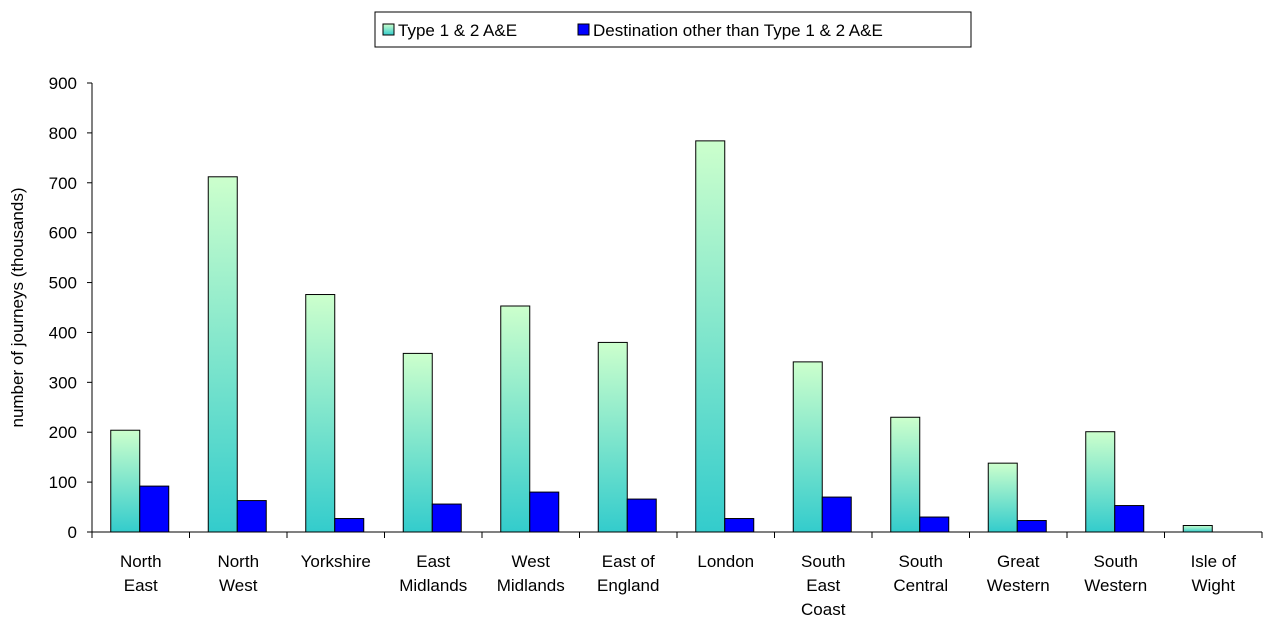 This screenshot has width=1265, height=631. What do you see at coordinates (628, 573) in the screenshot?
I see `x-tick-label: East of England` at bounding box center [628, 573].